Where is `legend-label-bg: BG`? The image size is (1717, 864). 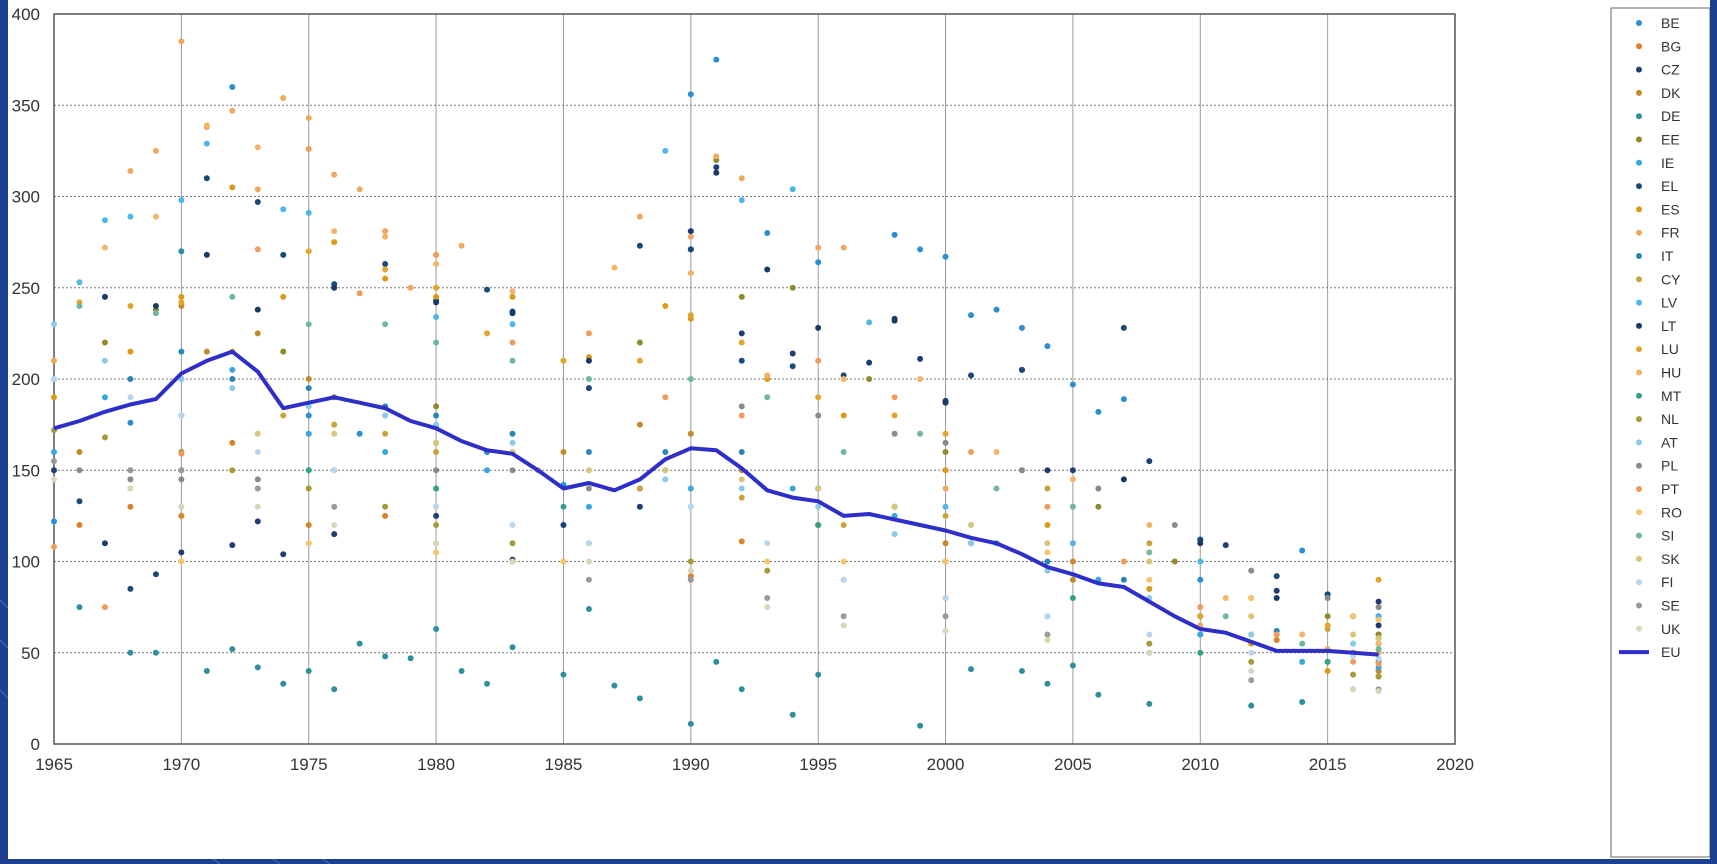 legend-label-bg: BG is located at coordinates (1671, 46).